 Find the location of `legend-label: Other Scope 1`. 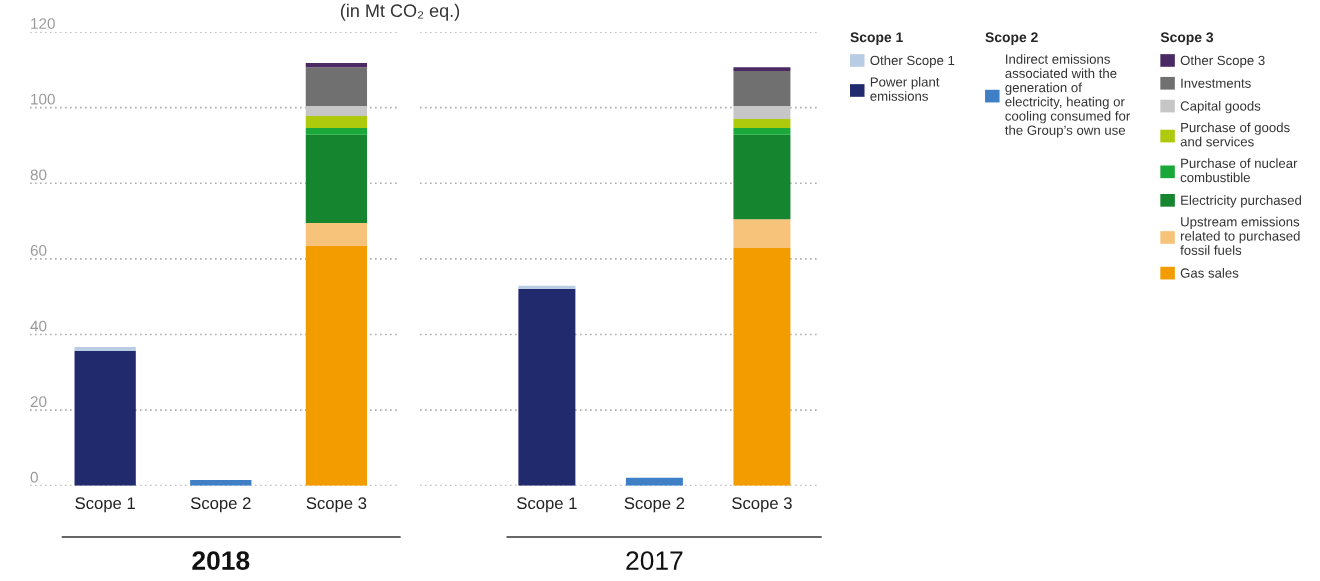

legend-label: Other Scope 1 is located at coordinates (912, 61).